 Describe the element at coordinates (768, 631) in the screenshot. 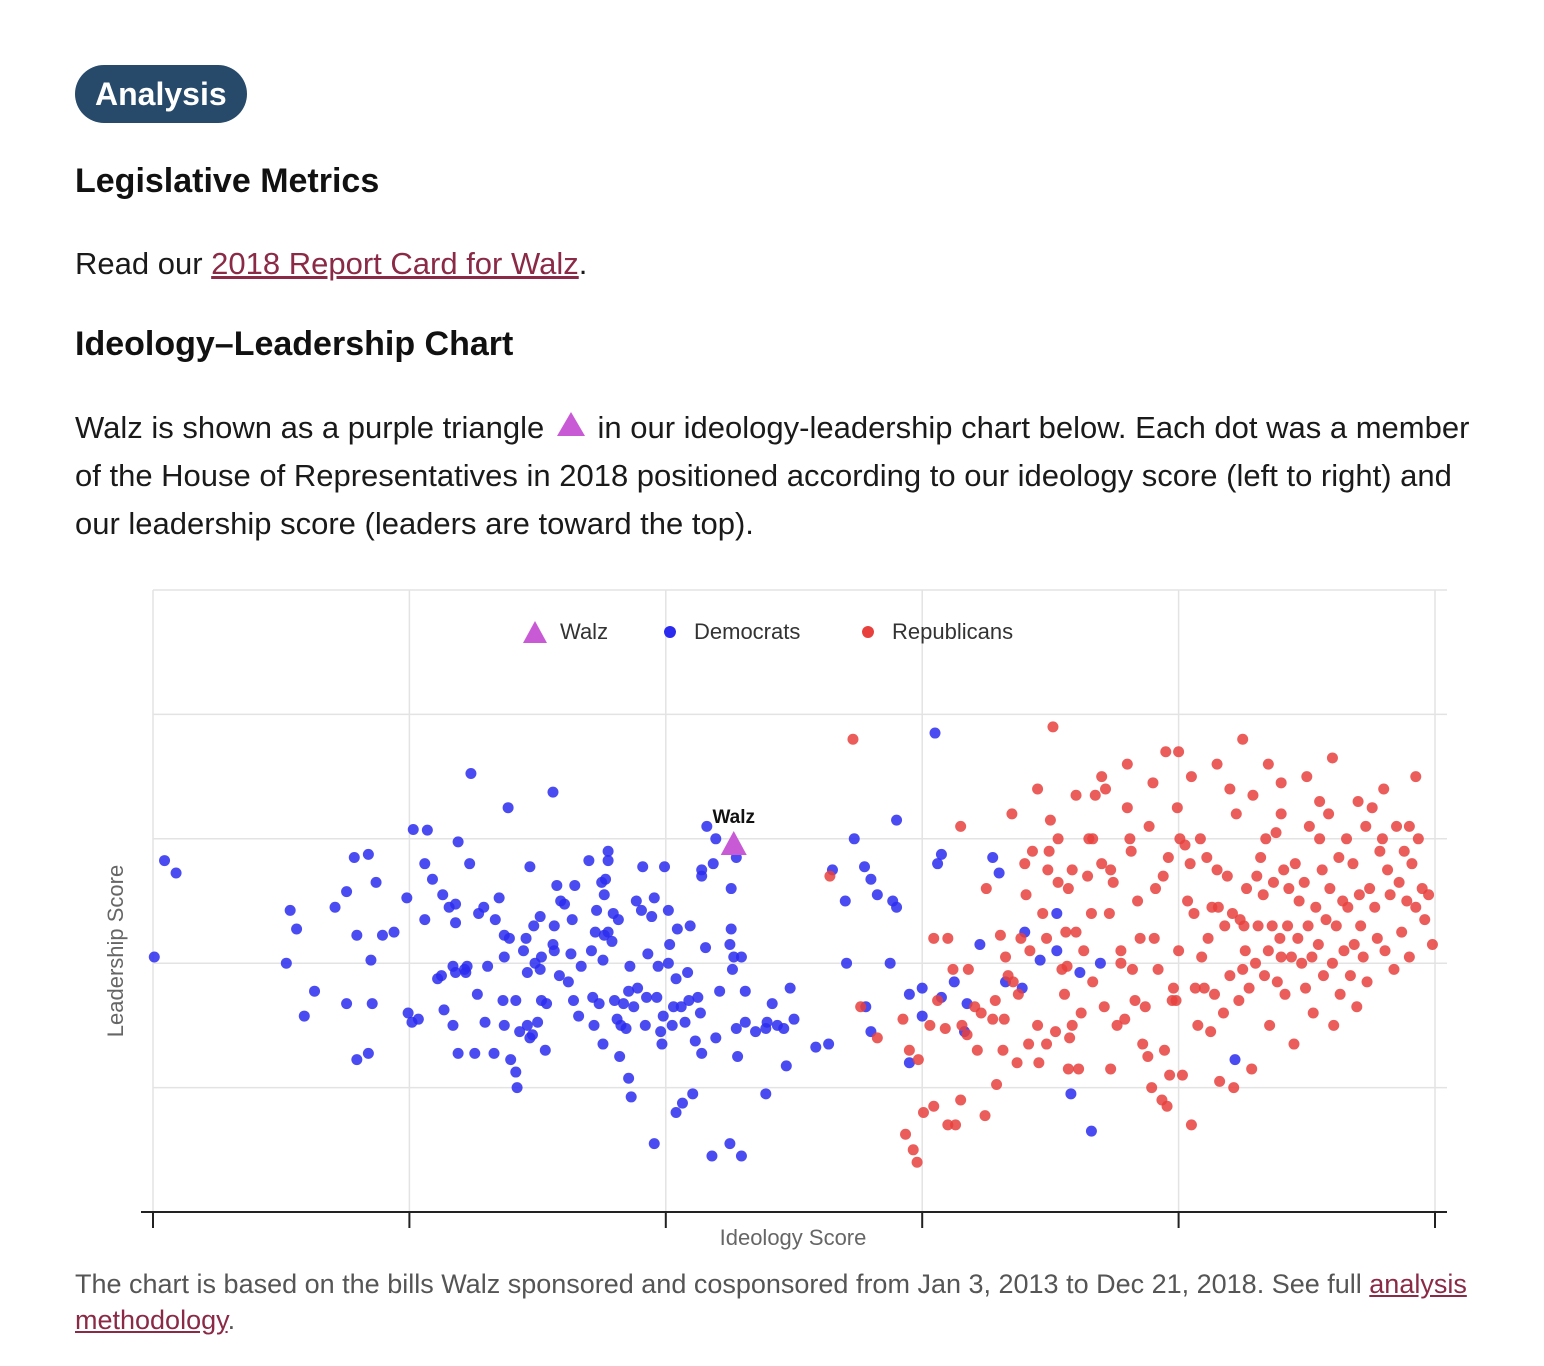

I see `chart-legend: Walz Democrats Republicans` at that location.